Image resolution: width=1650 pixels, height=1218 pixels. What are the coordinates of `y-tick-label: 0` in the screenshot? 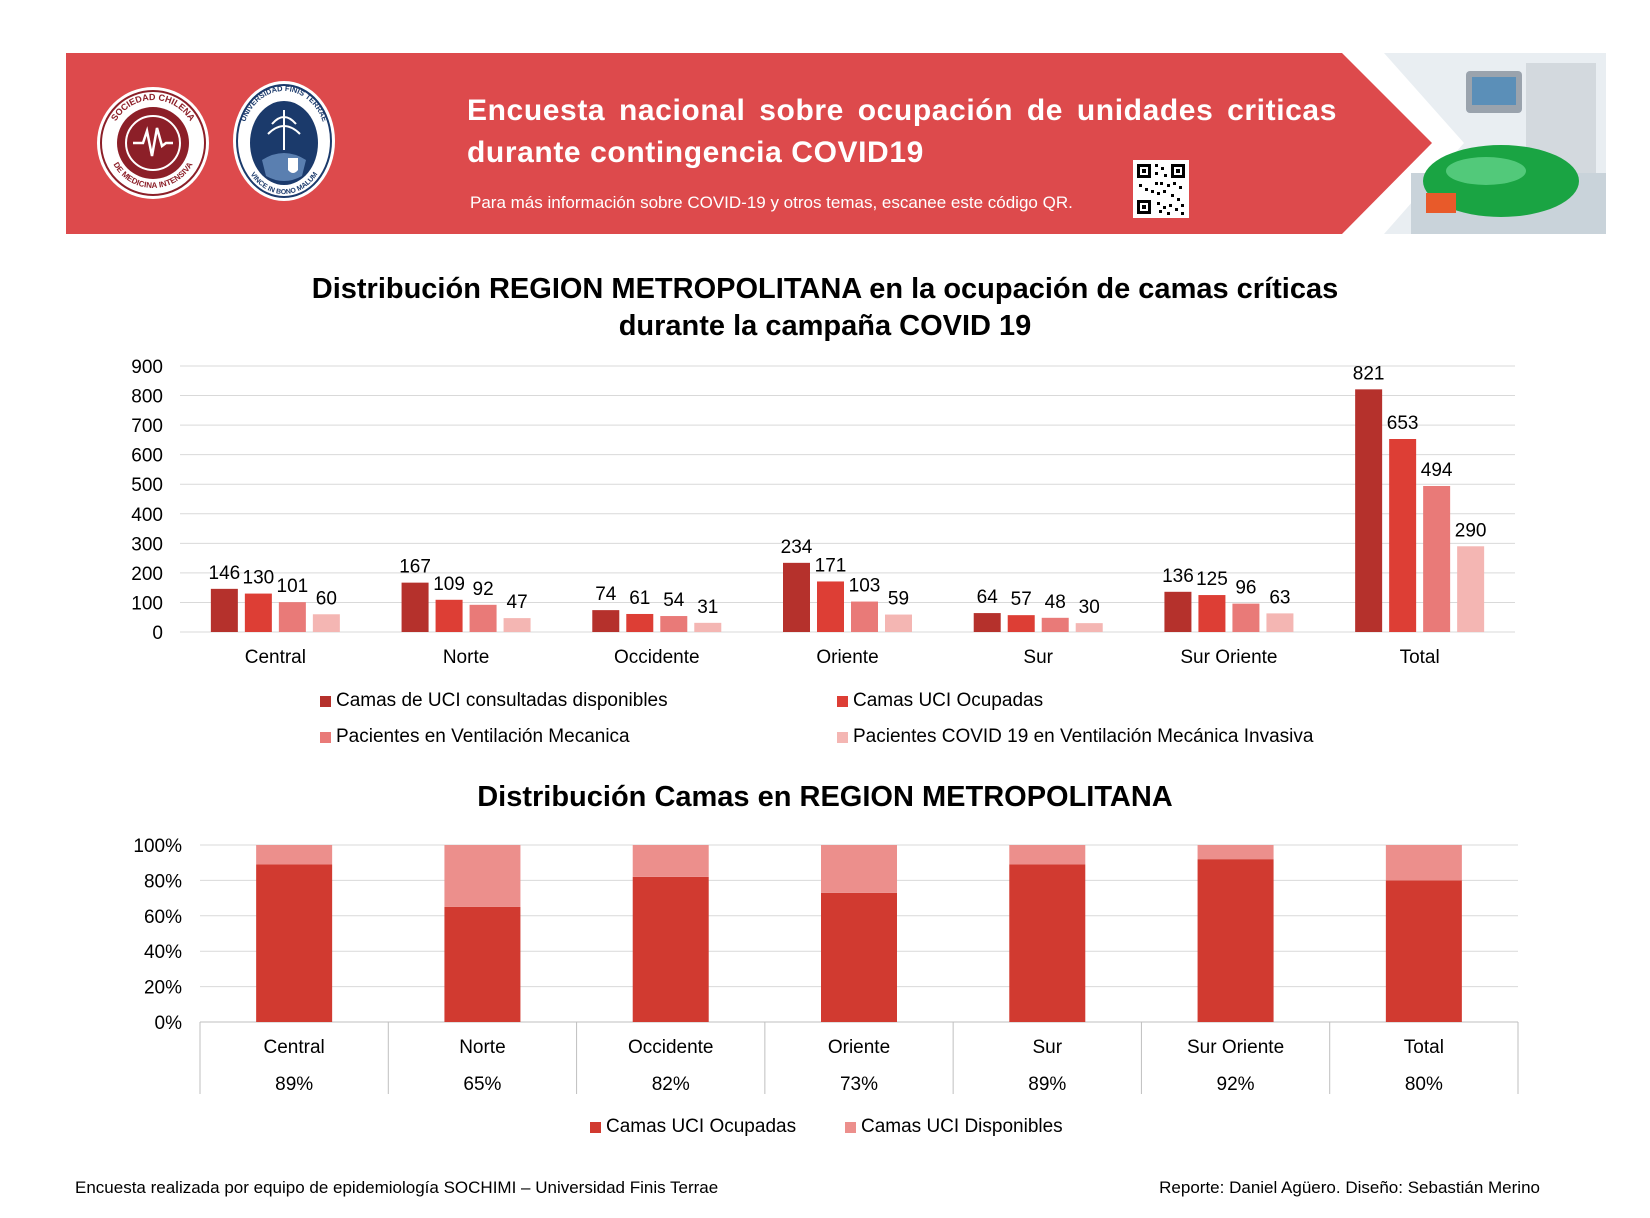 It's located at (157, 633).